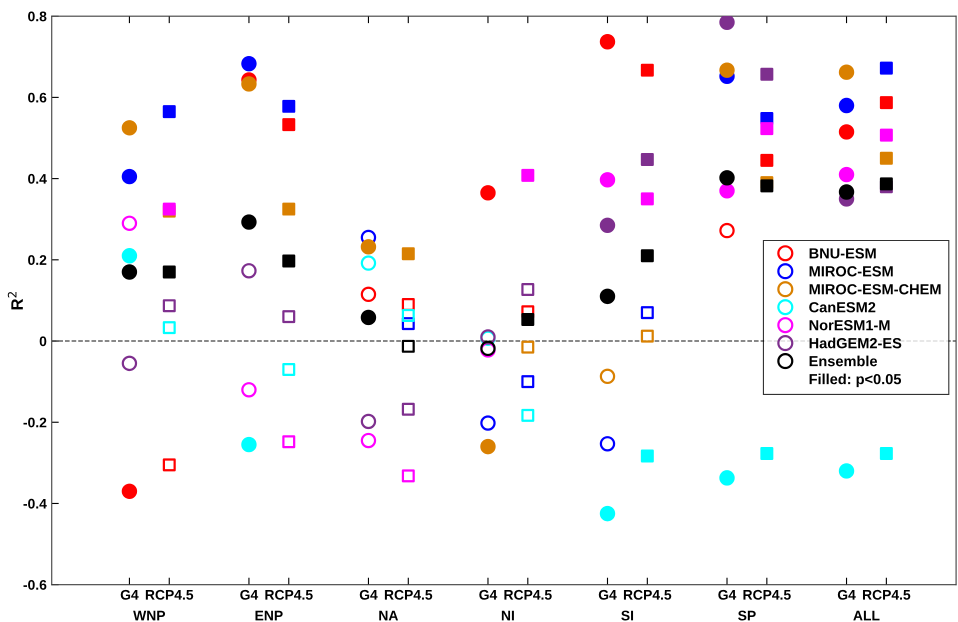 This screenshot has width=958, height=622. I want to click on legend-label: HadGEM2-ES, so click(856, 343).